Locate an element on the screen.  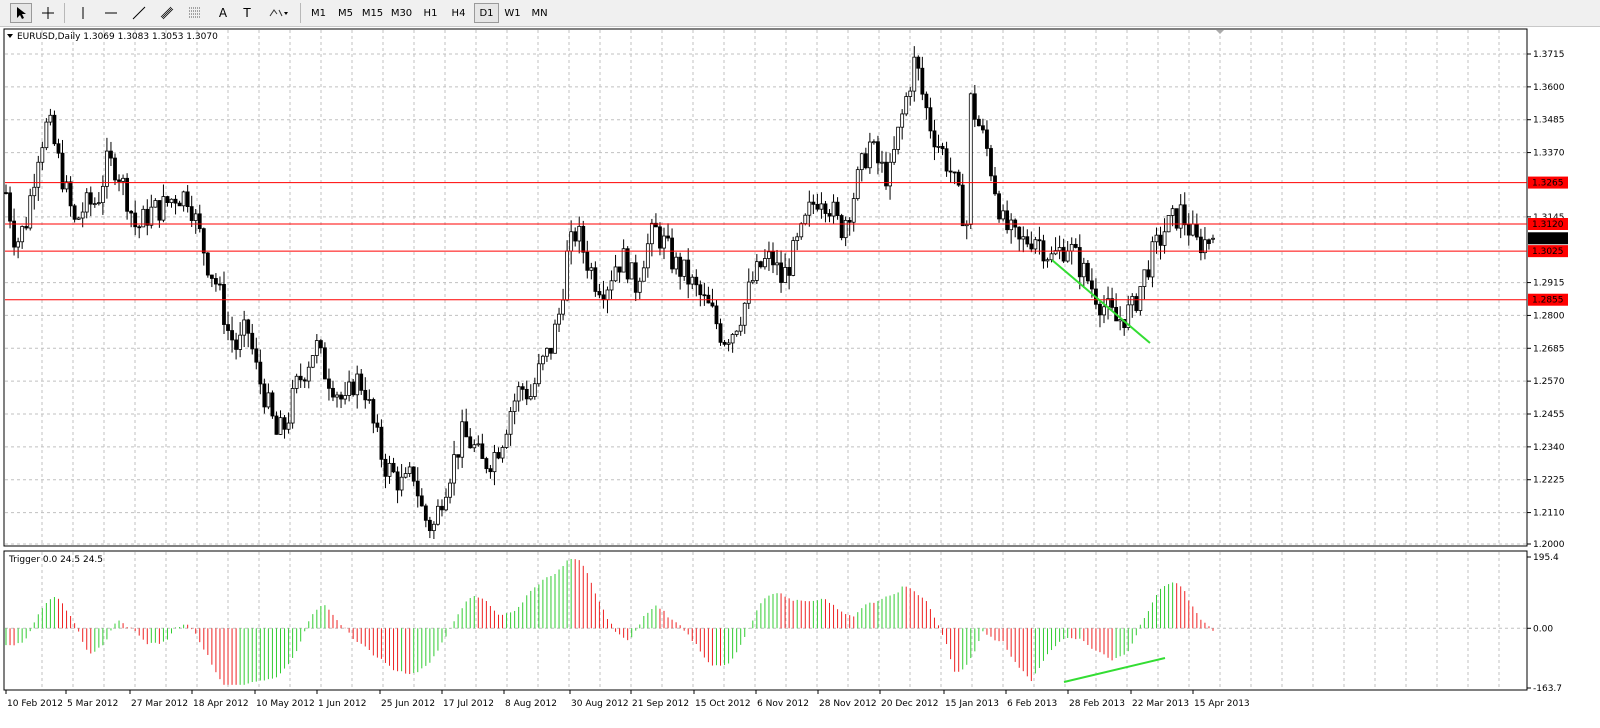
timeframe-label: H1 is located at coordinates (430, 13).